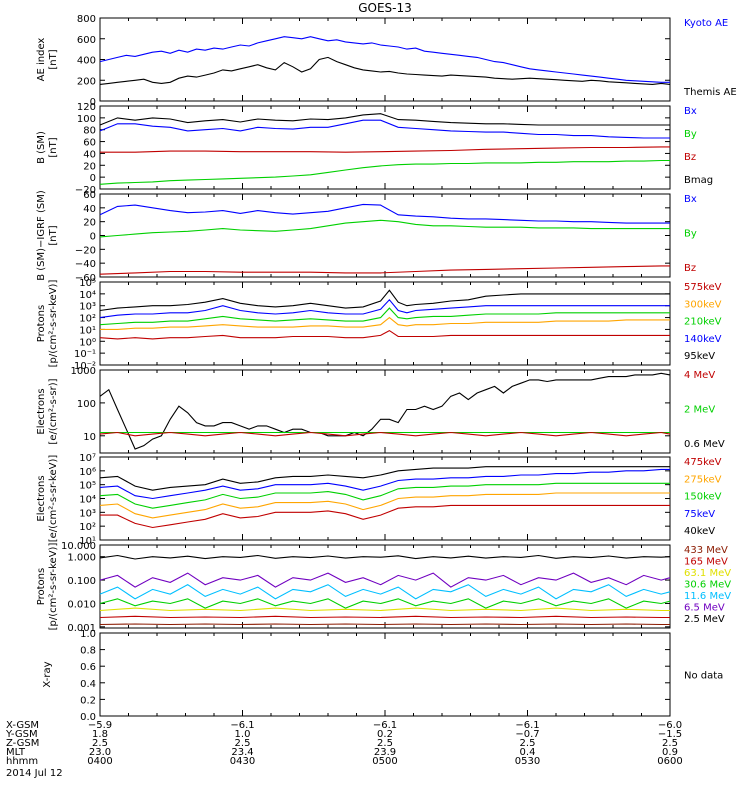 The image size is (750, 800). Describe the element at coordinates (88, 684) in the screenshot. I see `y-tick-label: 0.4` at that location.